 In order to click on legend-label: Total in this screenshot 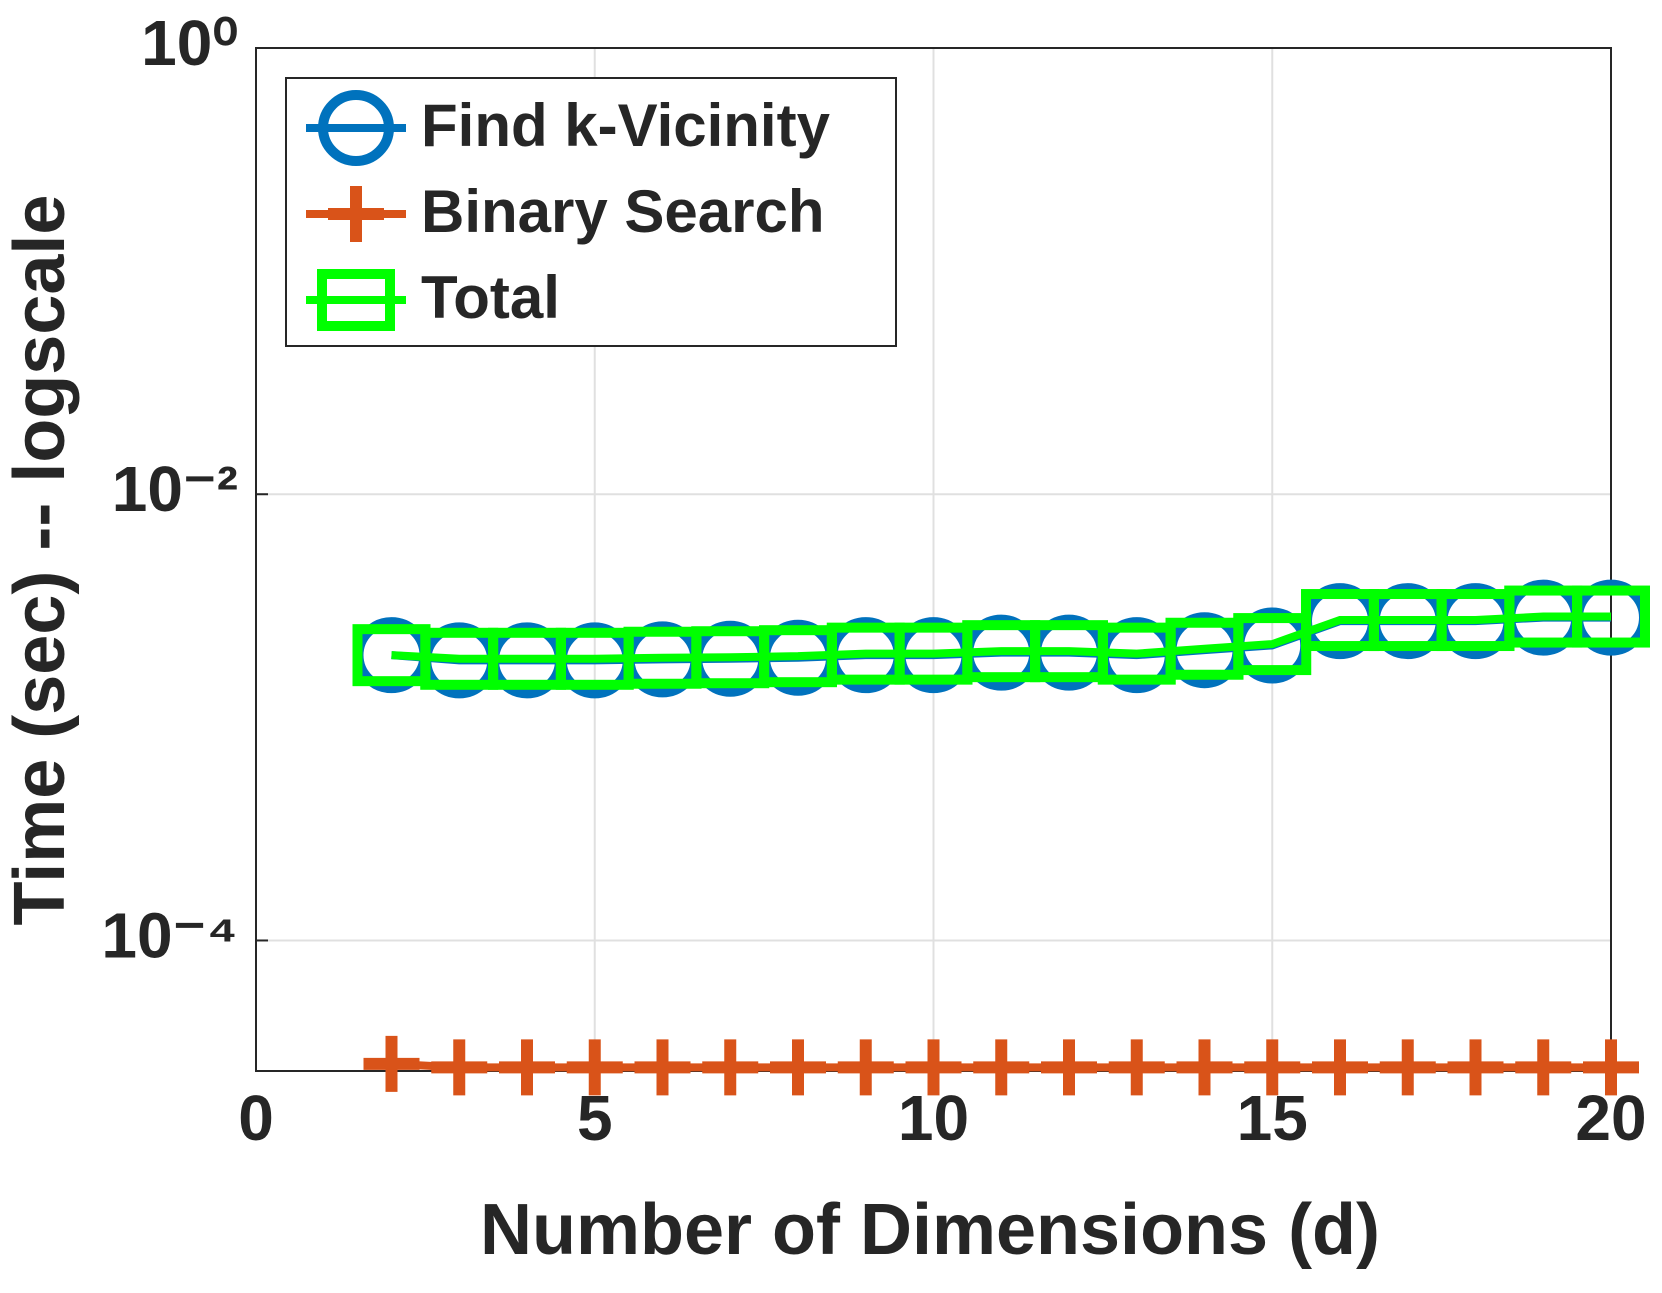, I will do `click(490, 297)`.